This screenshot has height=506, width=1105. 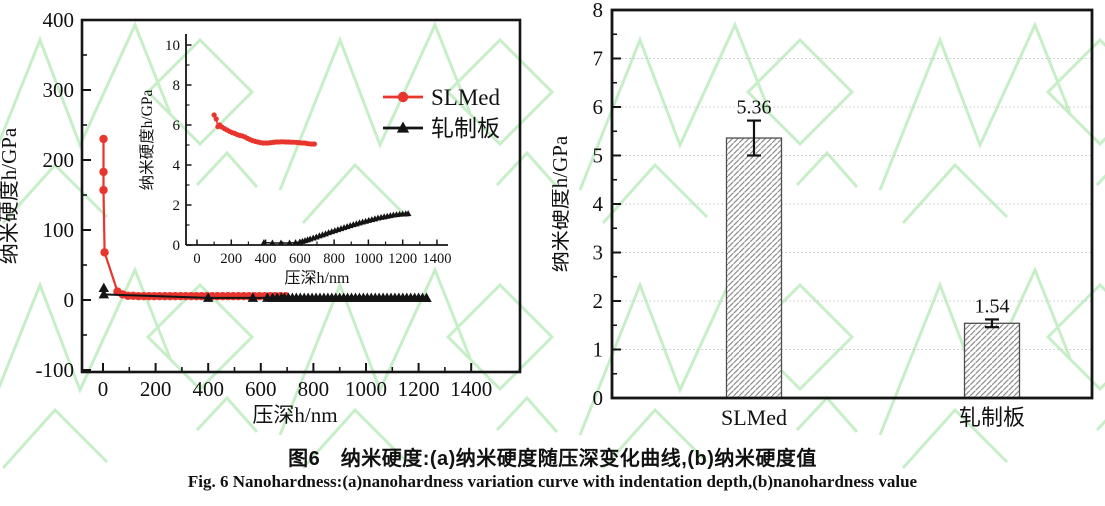 I want to click on inset-x-tick-label: 0, so click(x=196, y=259).